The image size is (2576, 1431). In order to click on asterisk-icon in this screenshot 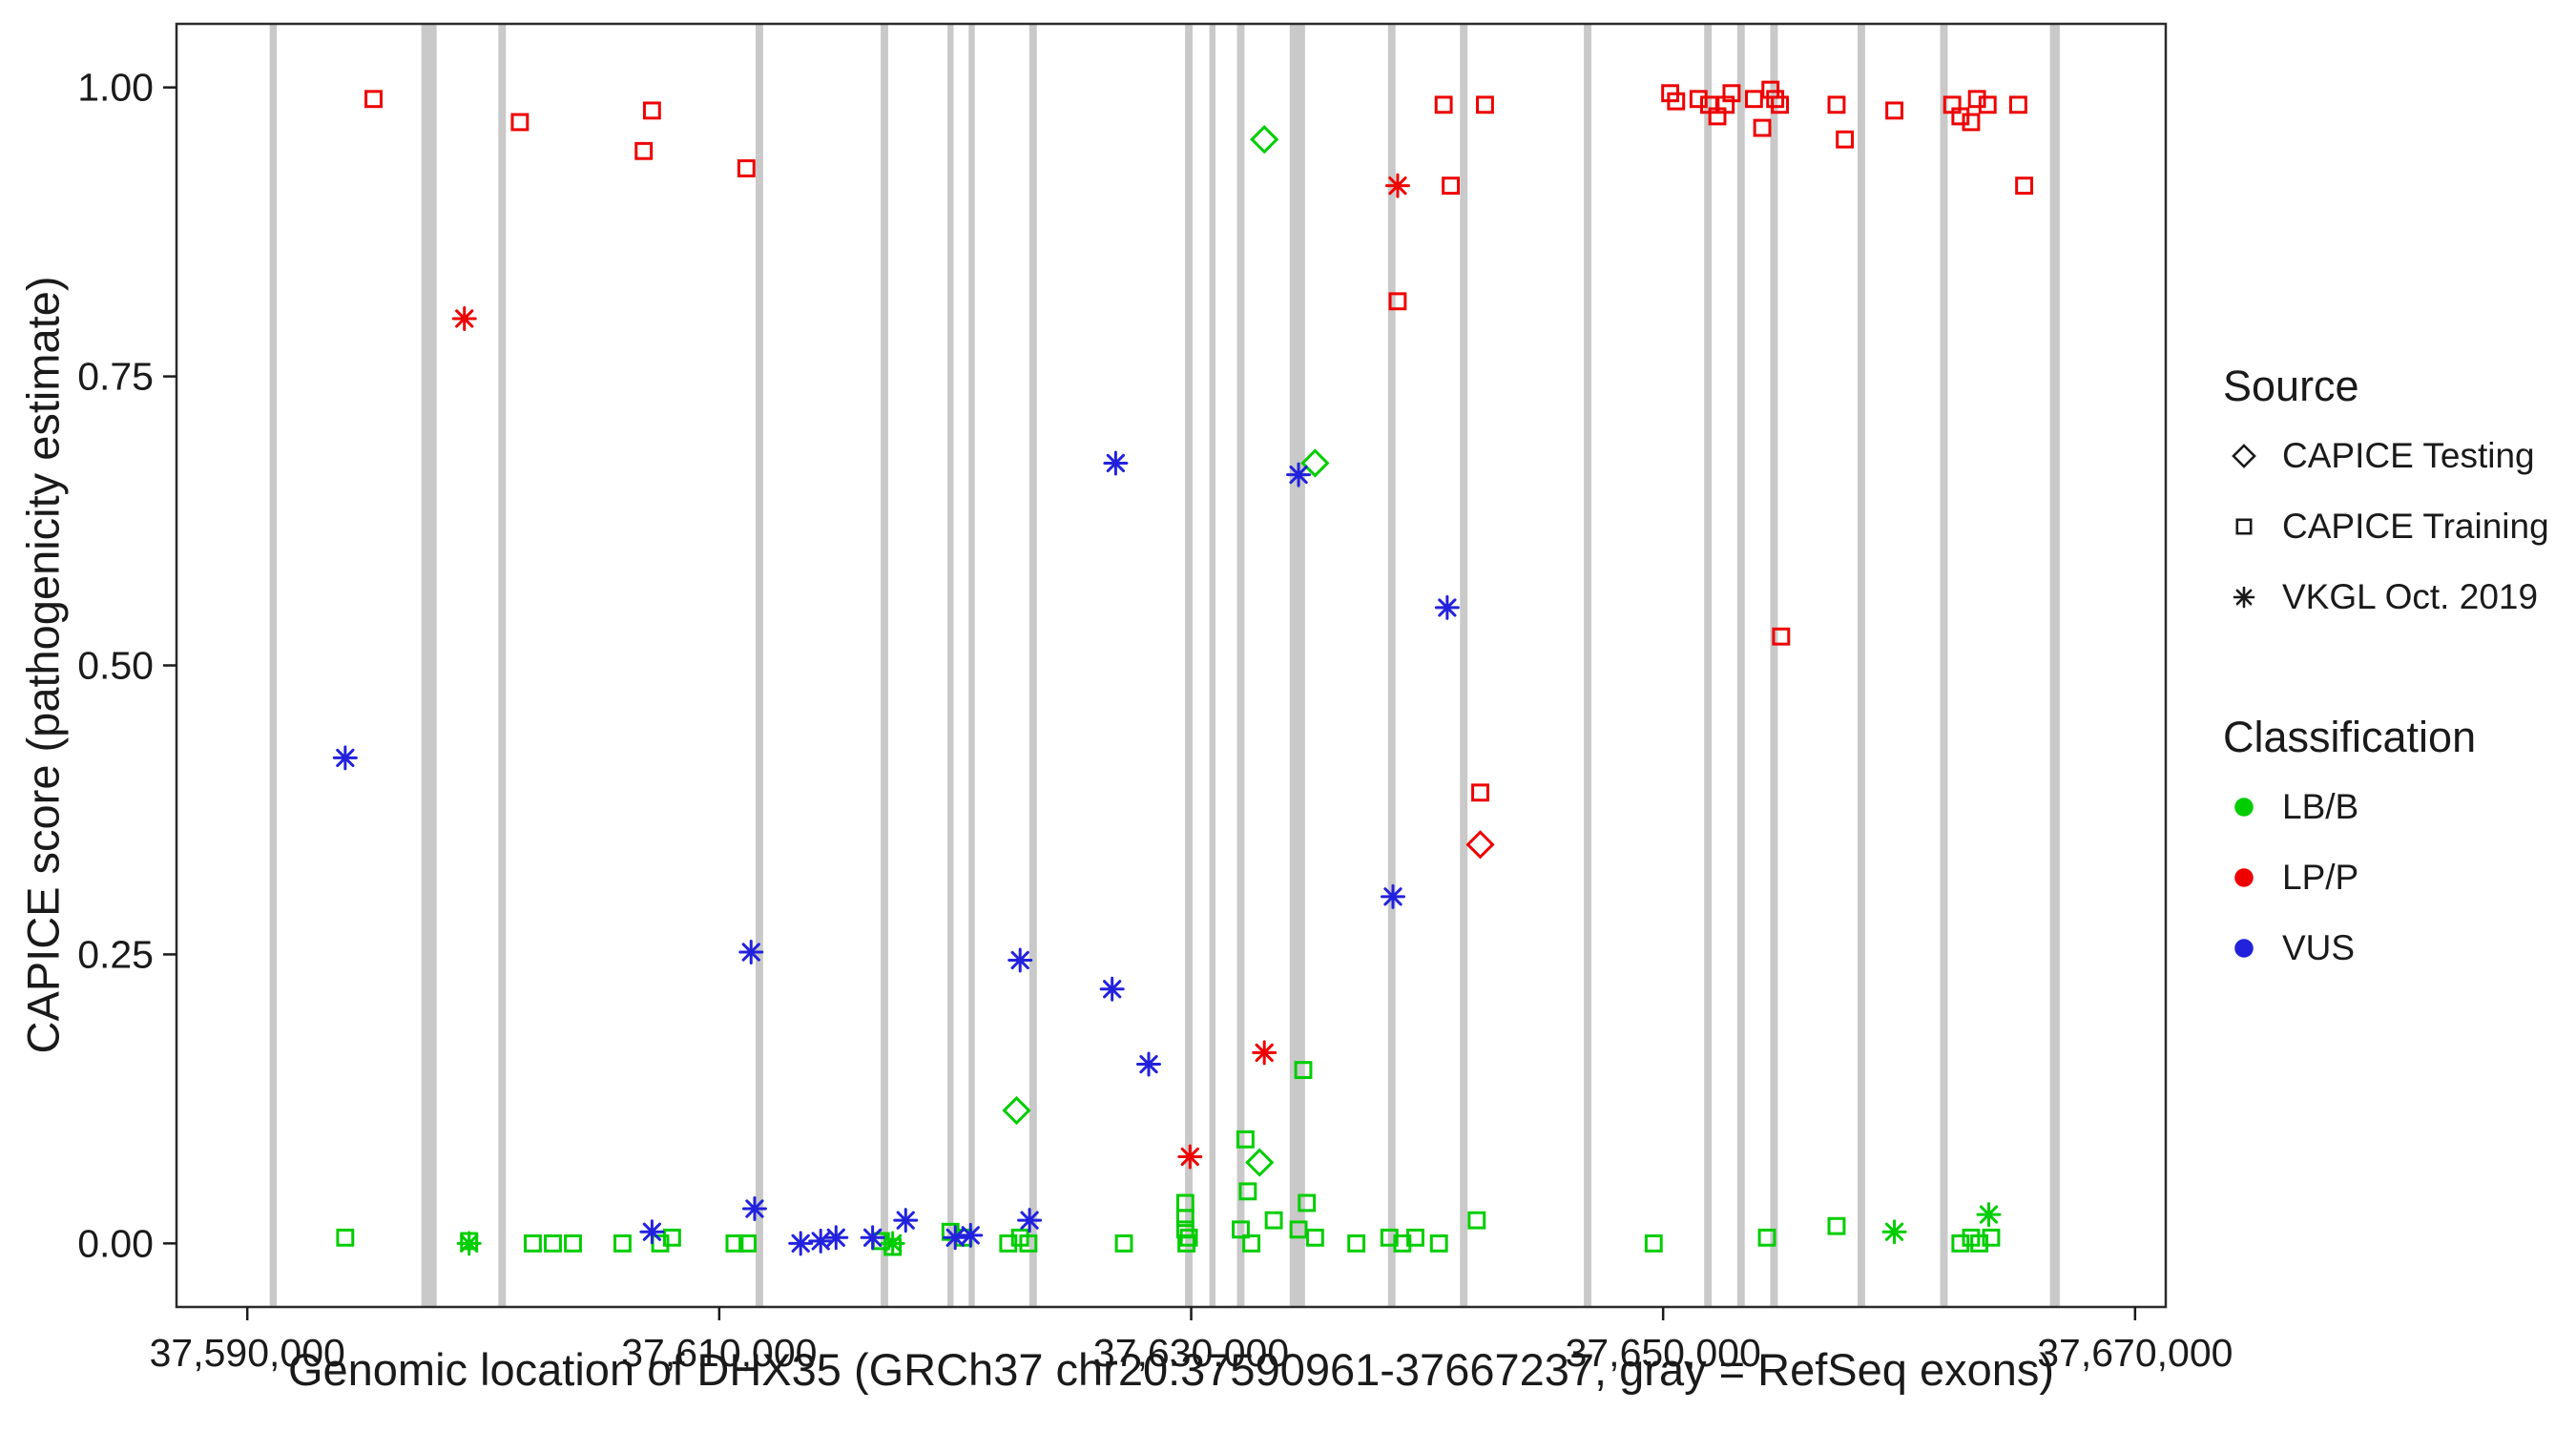, I will do `click(2244, 597)`.